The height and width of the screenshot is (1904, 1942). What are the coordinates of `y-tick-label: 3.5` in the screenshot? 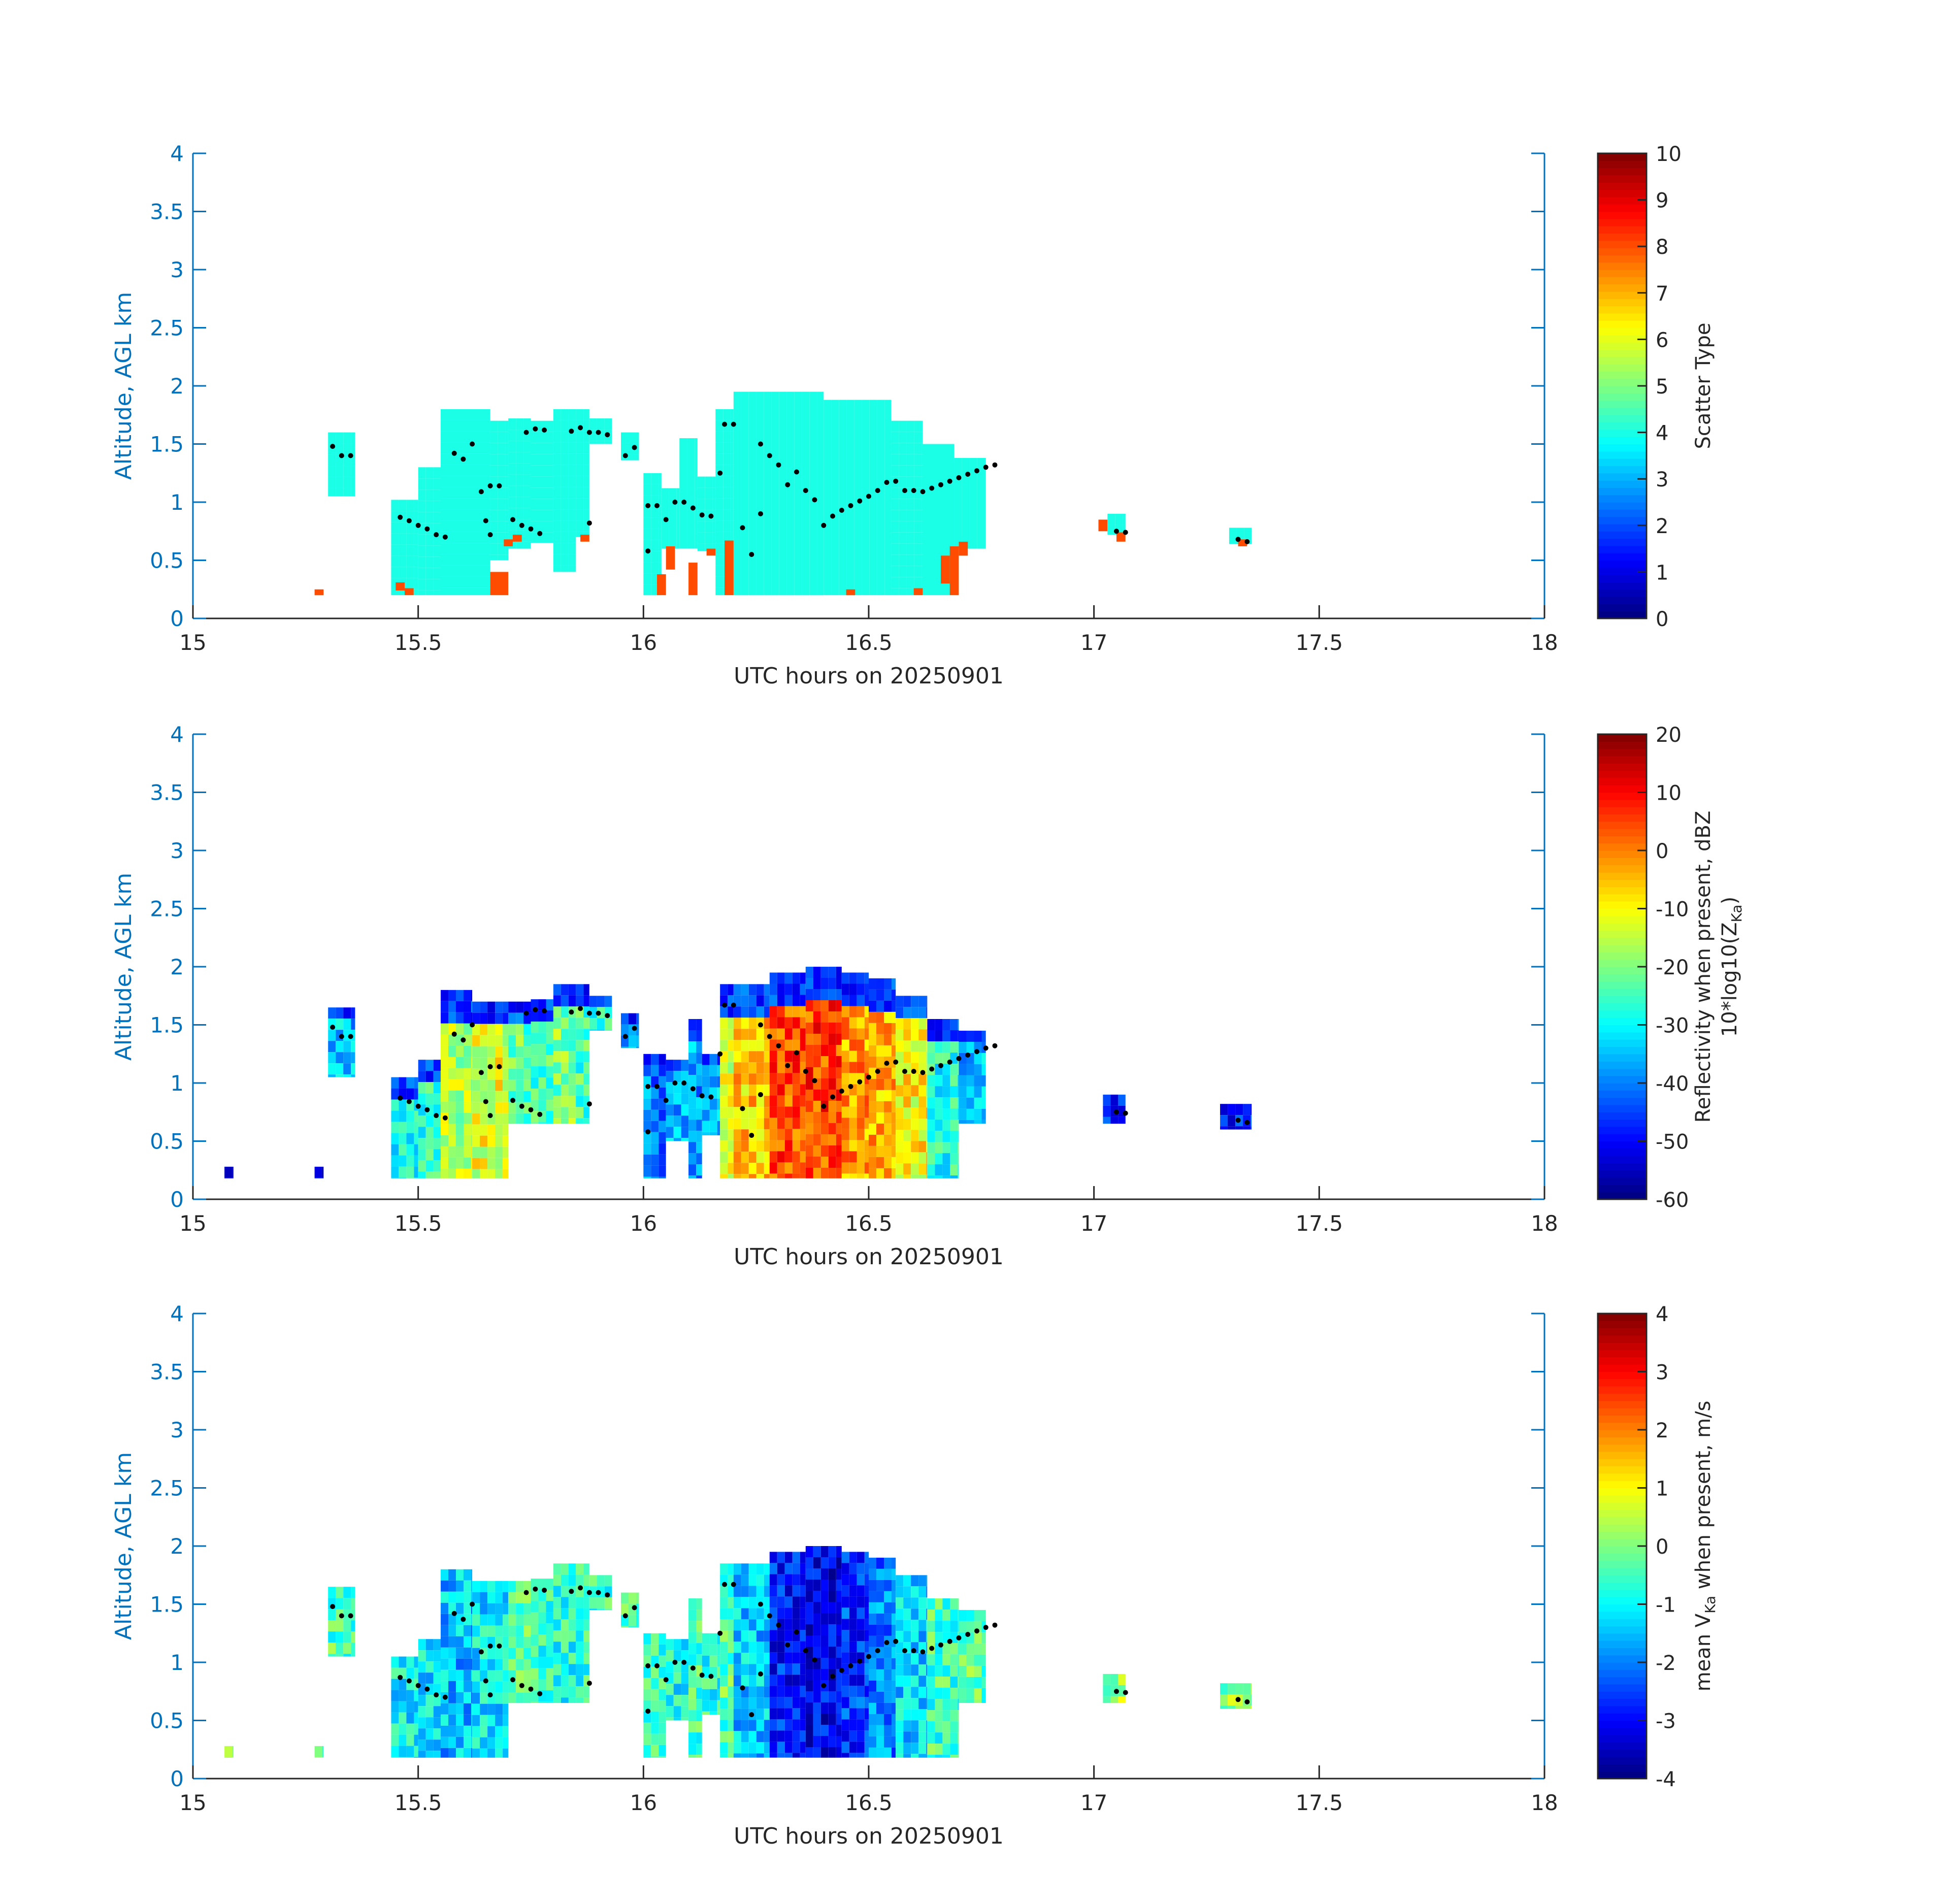 It's located at (167, 1372).